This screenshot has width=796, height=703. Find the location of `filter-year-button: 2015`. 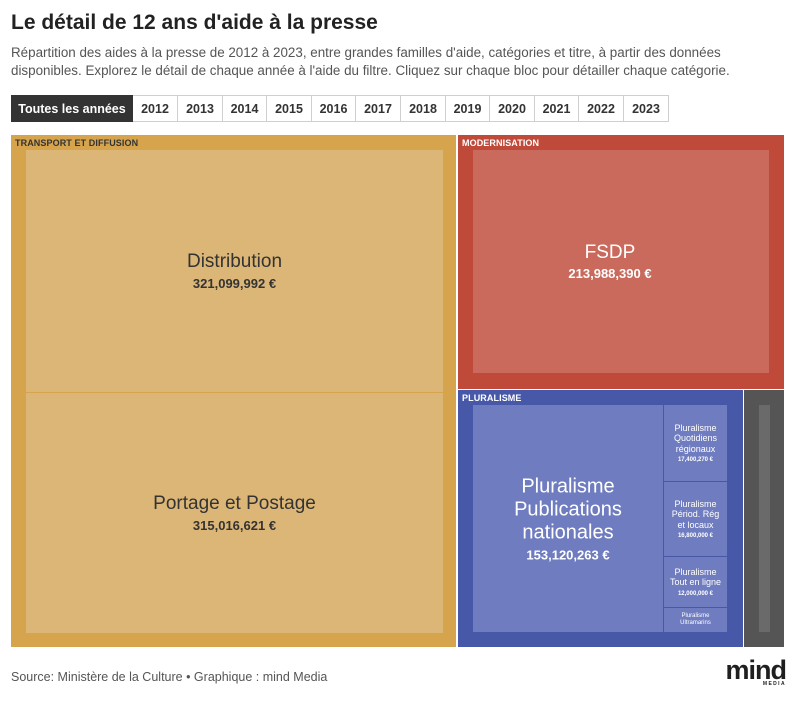

filter-year-button: 2015 is located at coordinates (289, 108).